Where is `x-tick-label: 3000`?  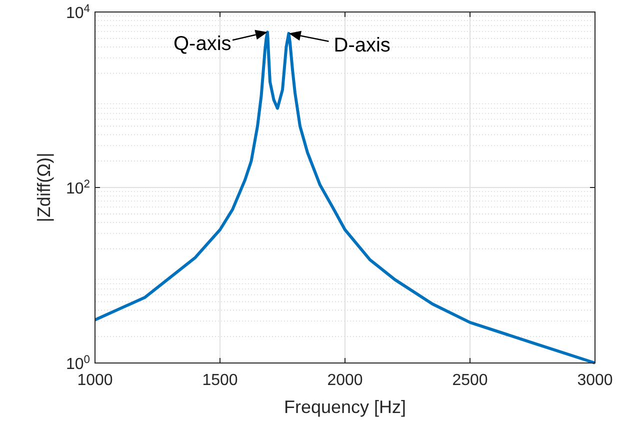
x-tick-label: 3000 is located at coordinates (595, 380).